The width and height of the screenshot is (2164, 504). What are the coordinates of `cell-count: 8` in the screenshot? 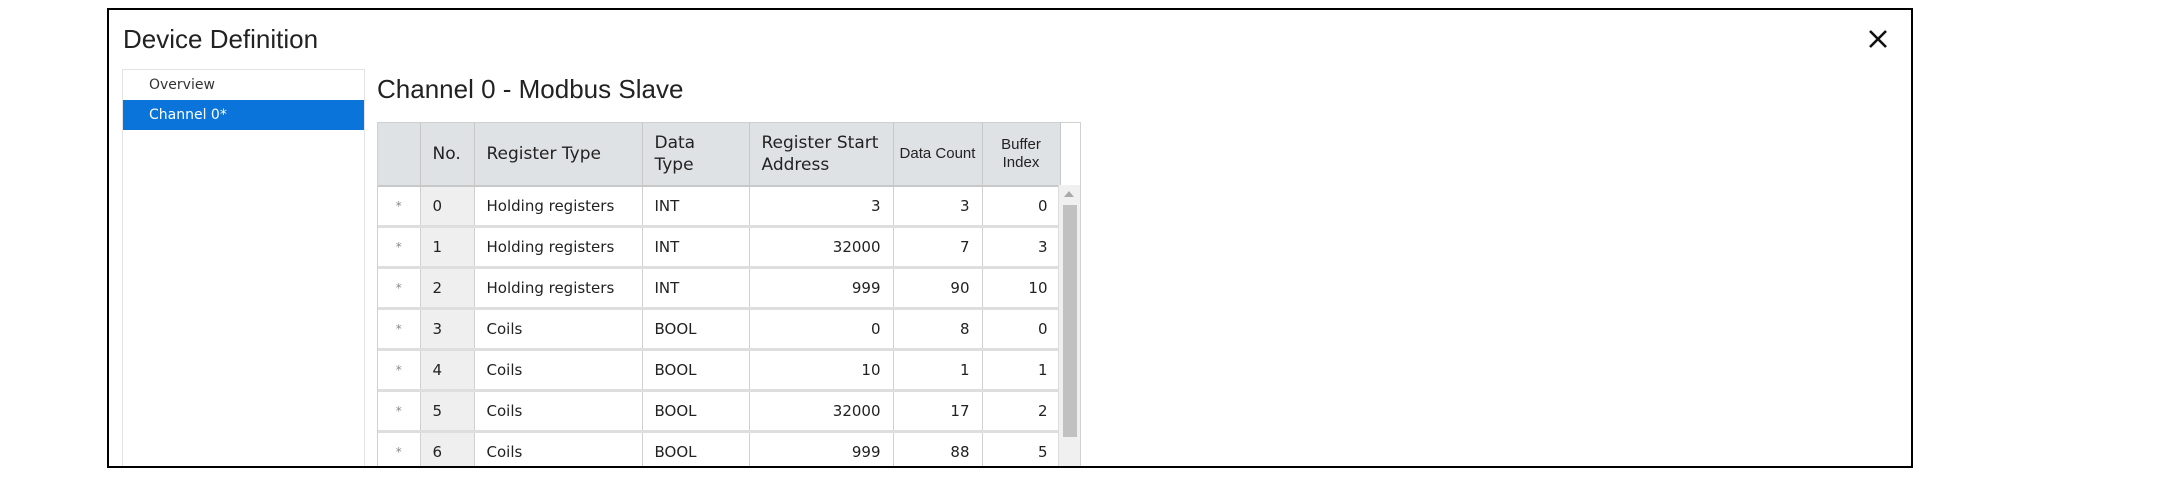 It's located at (938, 329).